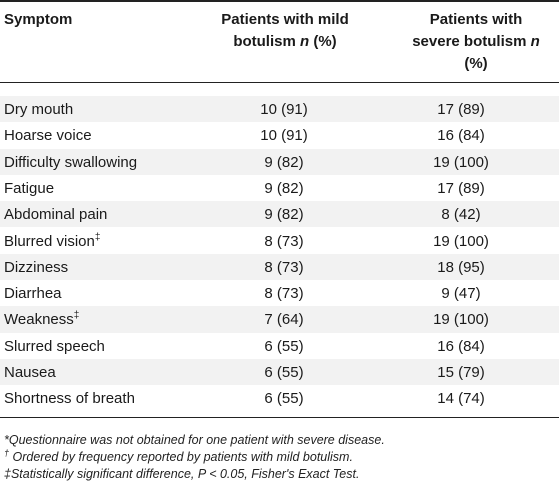  I want to click on severe-value-cell: 18 (95), so click(461, 267).